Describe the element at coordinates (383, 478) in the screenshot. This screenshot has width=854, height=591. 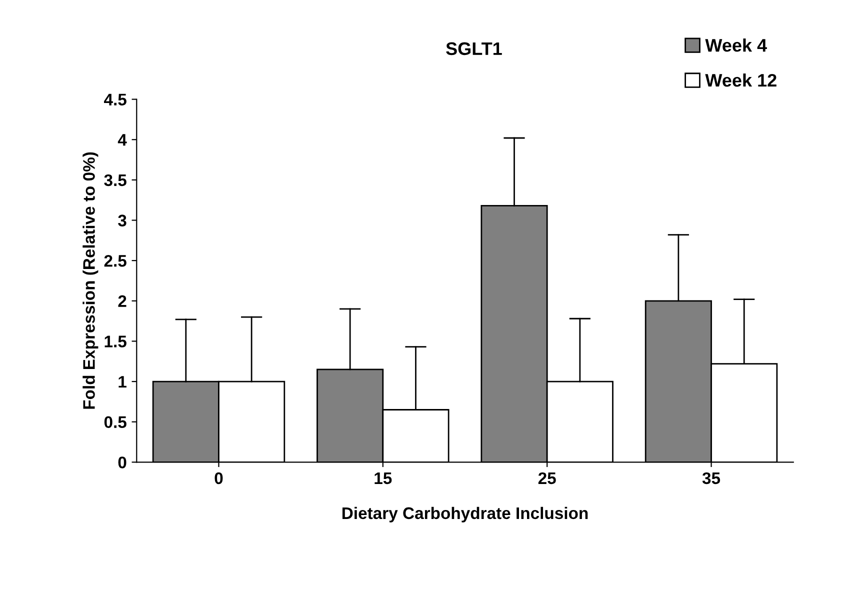
I see `x-tick-label: 15` at that location.